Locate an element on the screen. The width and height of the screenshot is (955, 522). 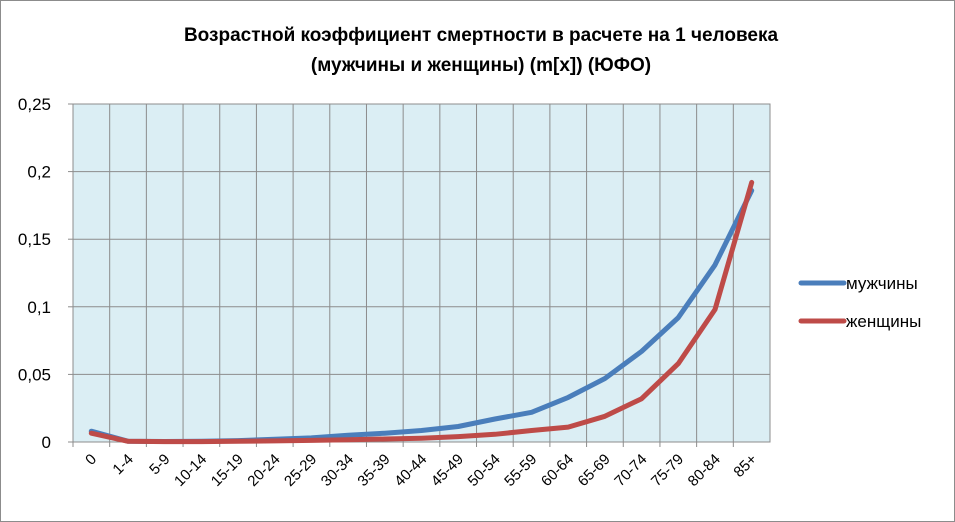
x-tick-label: 75-79 is located at coordinates (667, 470).